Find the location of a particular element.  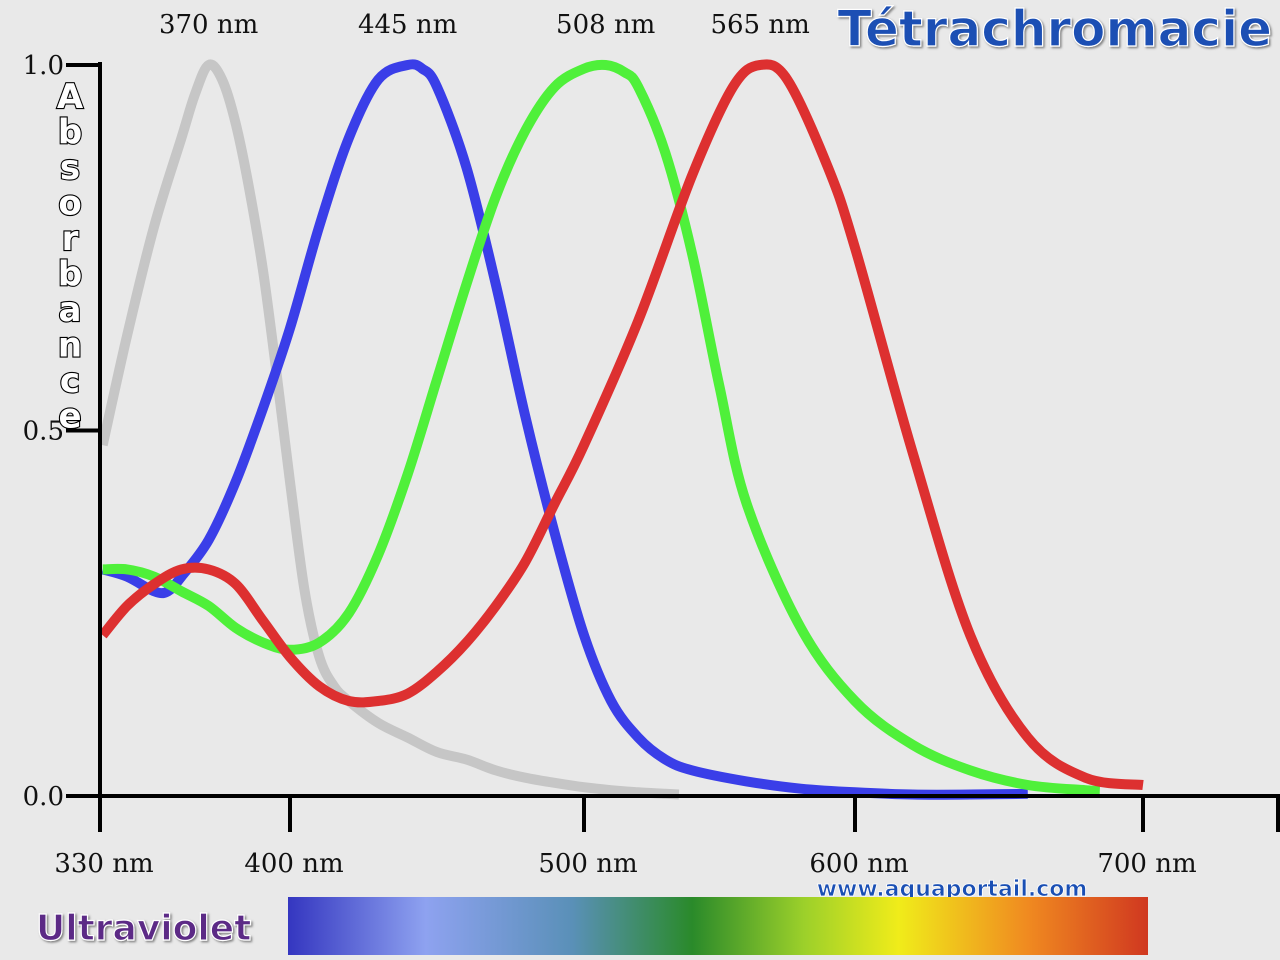

chart-title: Tétrachromacie is located at coordinates (1055, 29).